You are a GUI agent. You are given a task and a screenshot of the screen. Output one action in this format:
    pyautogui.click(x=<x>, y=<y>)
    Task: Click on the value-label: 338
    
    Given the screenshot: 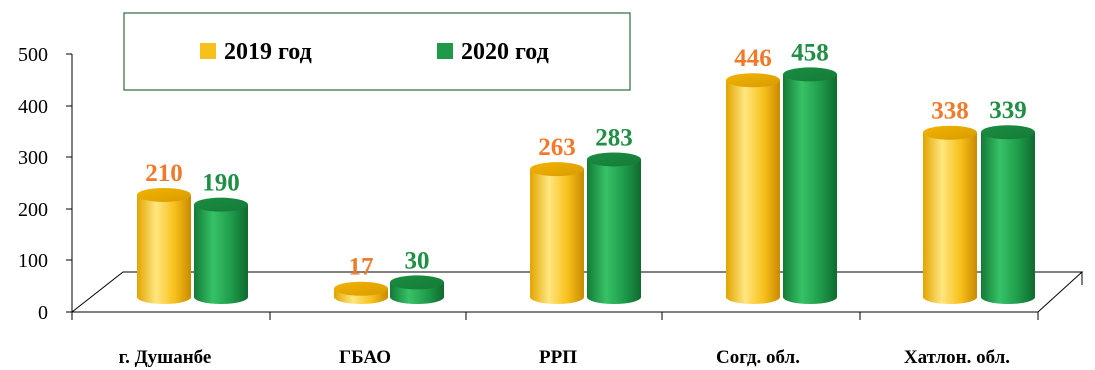 What is the action you would take?
    pyautogui.click(x=950, y=111)
    